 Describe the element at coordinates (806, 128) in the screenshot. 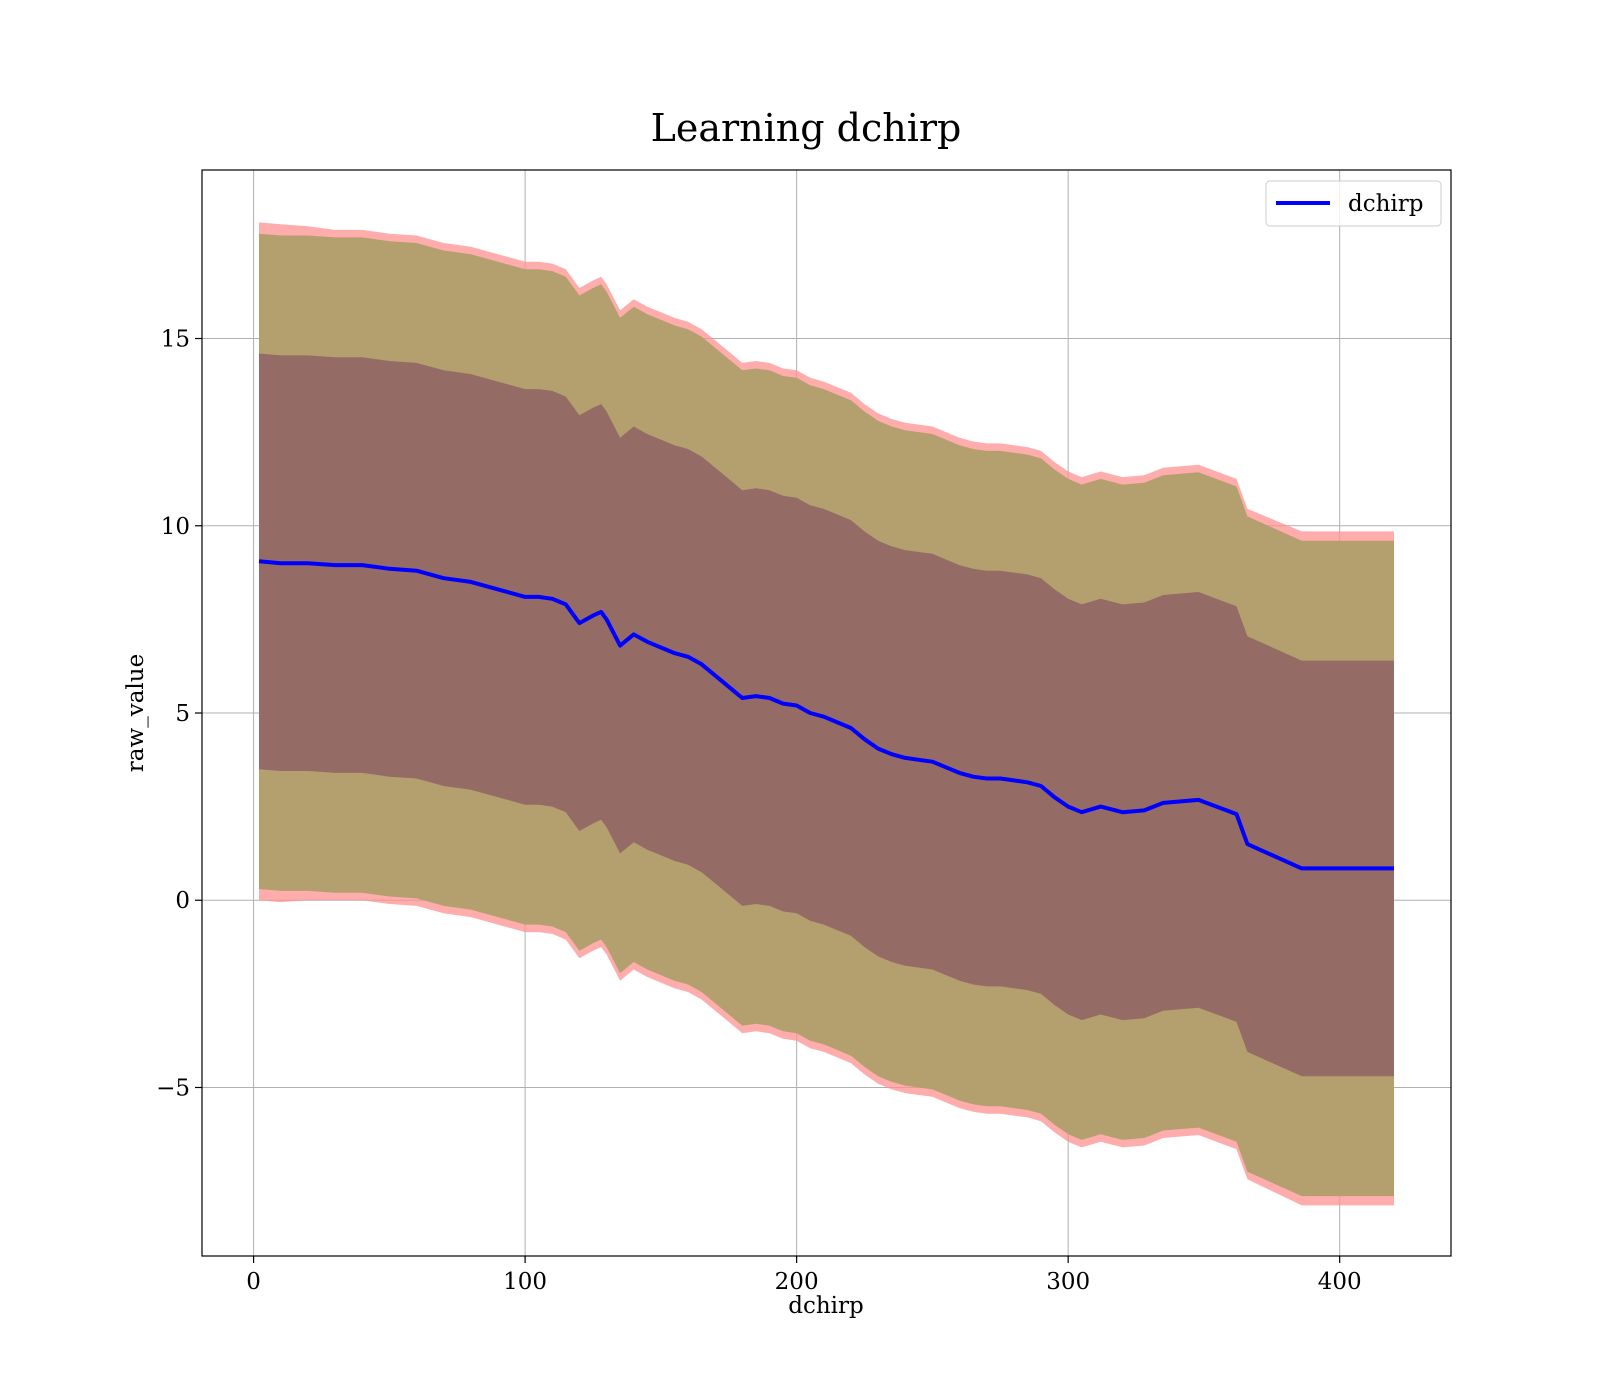

I see `chart-title: Learning dchirp` at that location.